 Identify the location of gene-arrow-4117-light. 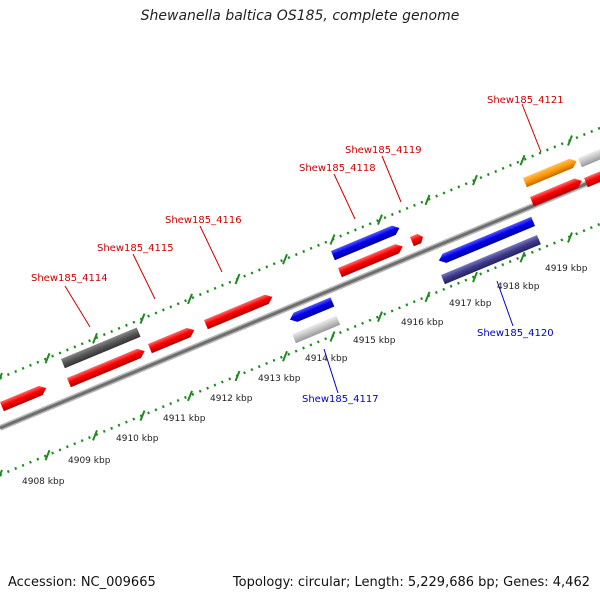
(316, 329).